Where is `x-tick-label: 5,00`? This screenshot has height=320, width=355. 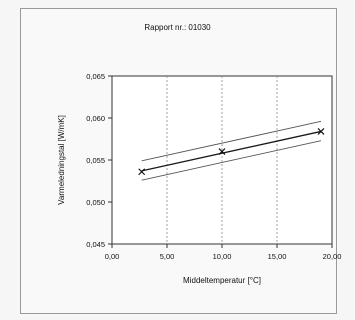 x-tick-label: 5,00 is located at coordinates (167, 256).